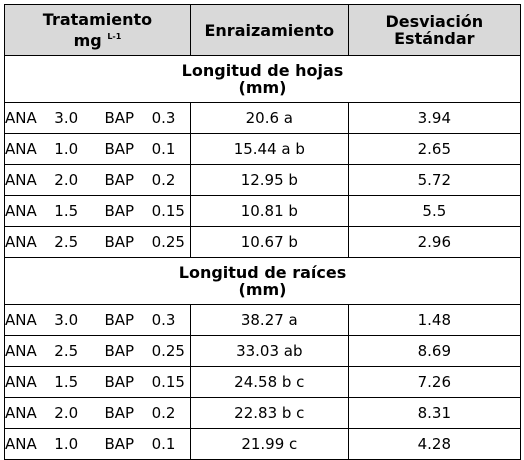  Describe the element at coordinates (269, 320) in the screenshot. I see `rooting-cell: 38.27 a` at that location.